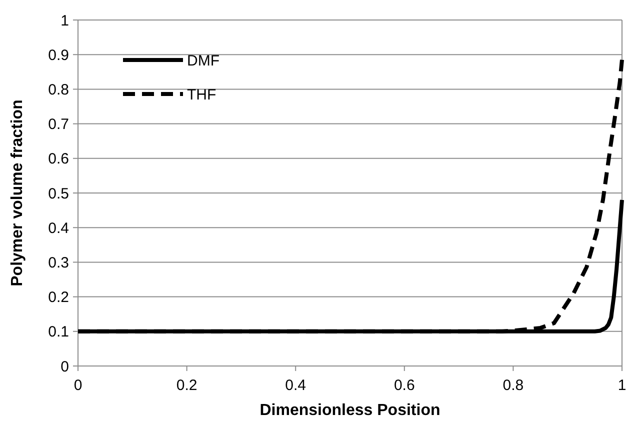 The width and height of the screenshot is (631, 425). Describe the element at coordinates (58, 263) in the screenshot. I see `y-tick-label: 0.3` at that location.